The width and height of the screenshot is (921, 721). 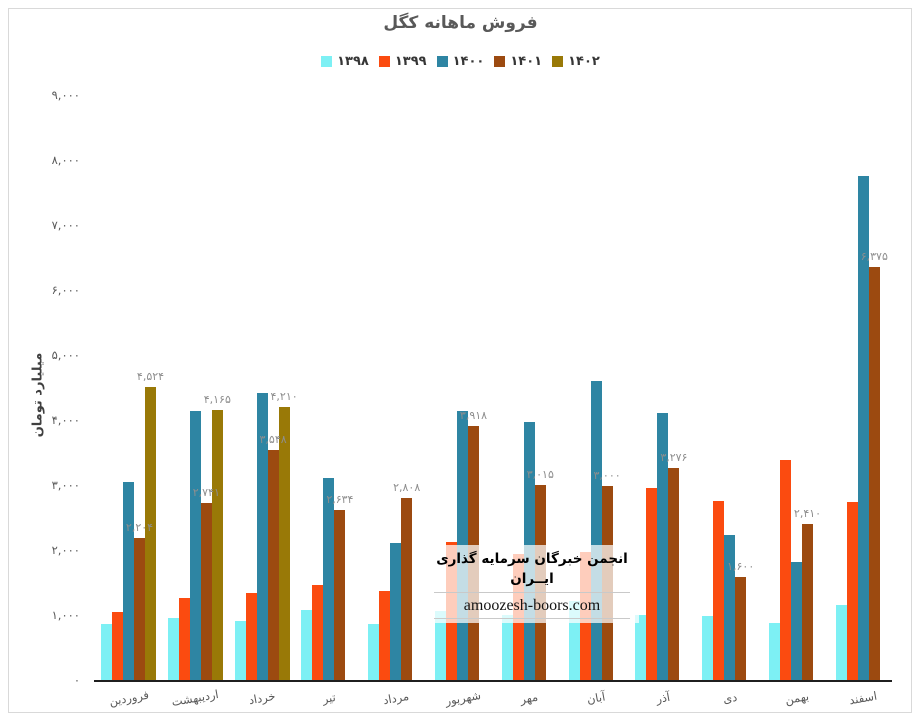 What do you see at coordinates (607, 475) in the screenshot?
I see `bar-value-label: ۳,۰۰۰` at bounding box center [607, 475].